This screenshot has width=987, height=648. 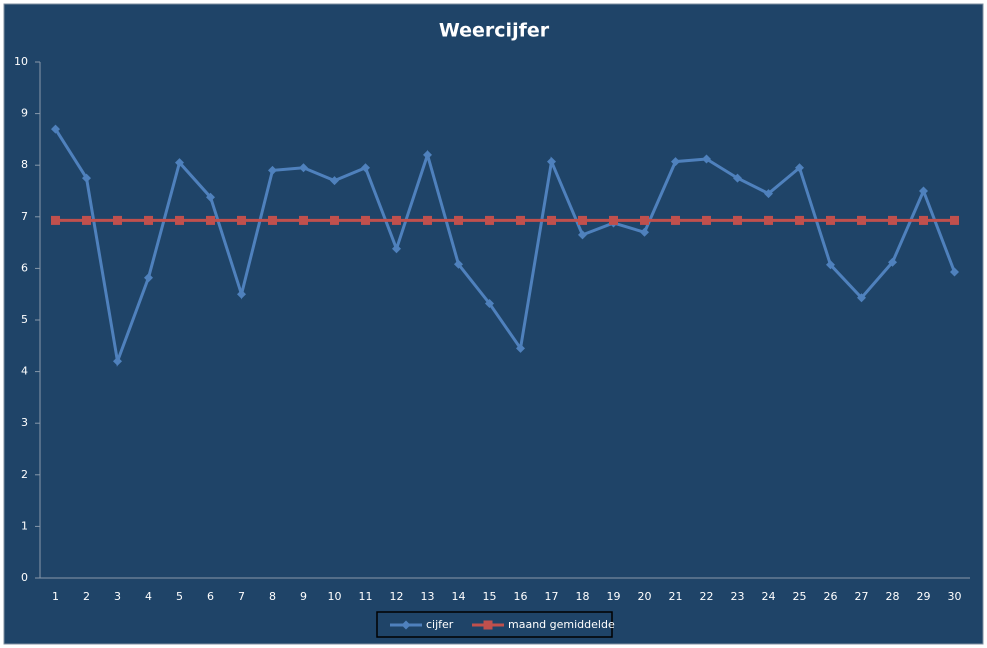 What do you see at coordinates (24, 422) in the screenshot?
I see `y-tick-label: 3` at bounding box center [24, 422].